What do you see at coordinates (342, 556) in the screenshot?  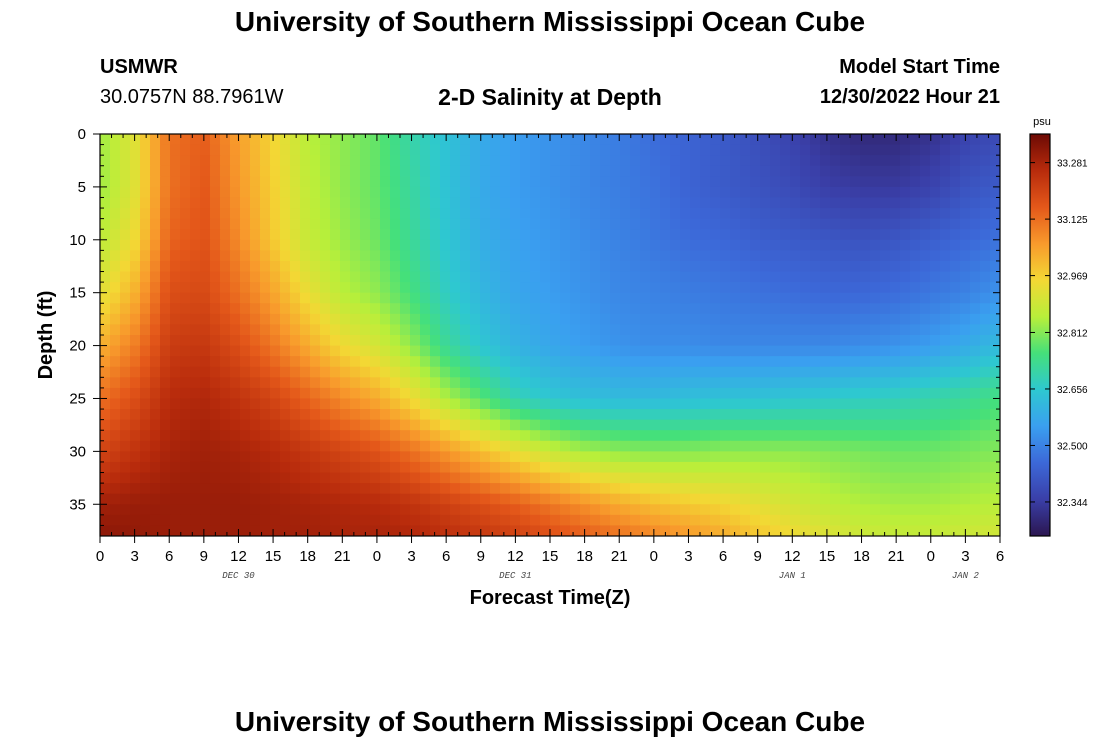 I see `x-tick-label: 21` at bounding box center [342, 556].